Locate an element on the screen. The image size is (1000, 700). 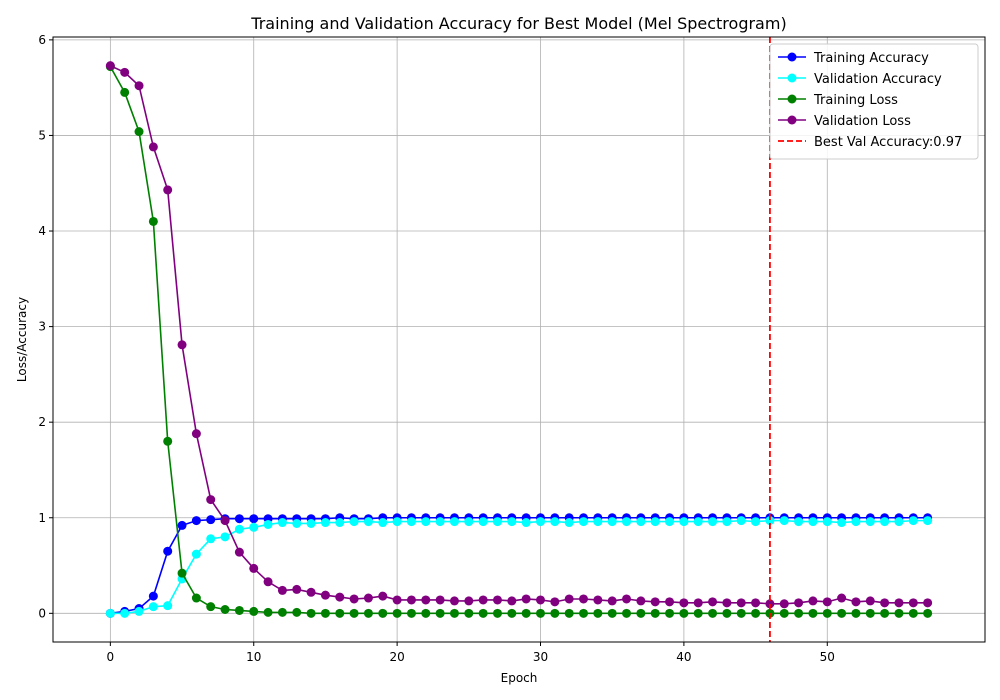
x-axis-label: Epoch is located at coordinates (519, 678).